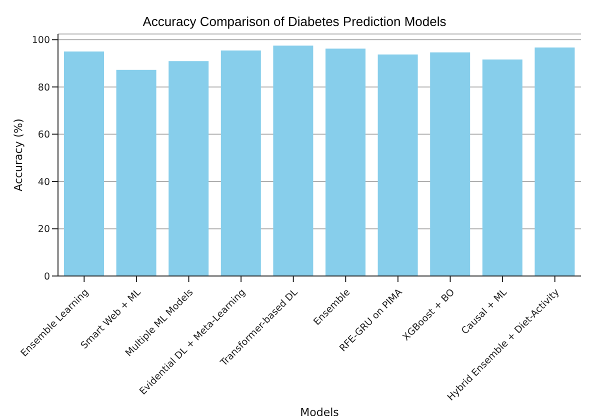 The image size is (589, 417). I want to click on y-tick-label: 60, so click(44, 135).